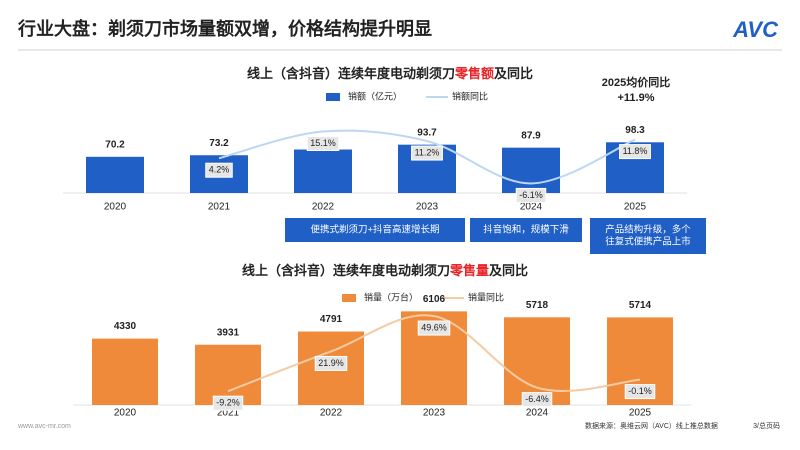 The height and width of the screenshot is (450, 800). I want to click on bar-value-label: 73.2, so click(219, 143).